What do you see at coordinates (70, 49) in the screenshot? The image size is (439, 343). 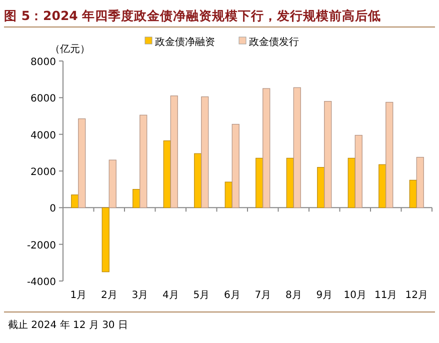 I see `y-axis-title: （亿元）` at bounding box center [70, 49].